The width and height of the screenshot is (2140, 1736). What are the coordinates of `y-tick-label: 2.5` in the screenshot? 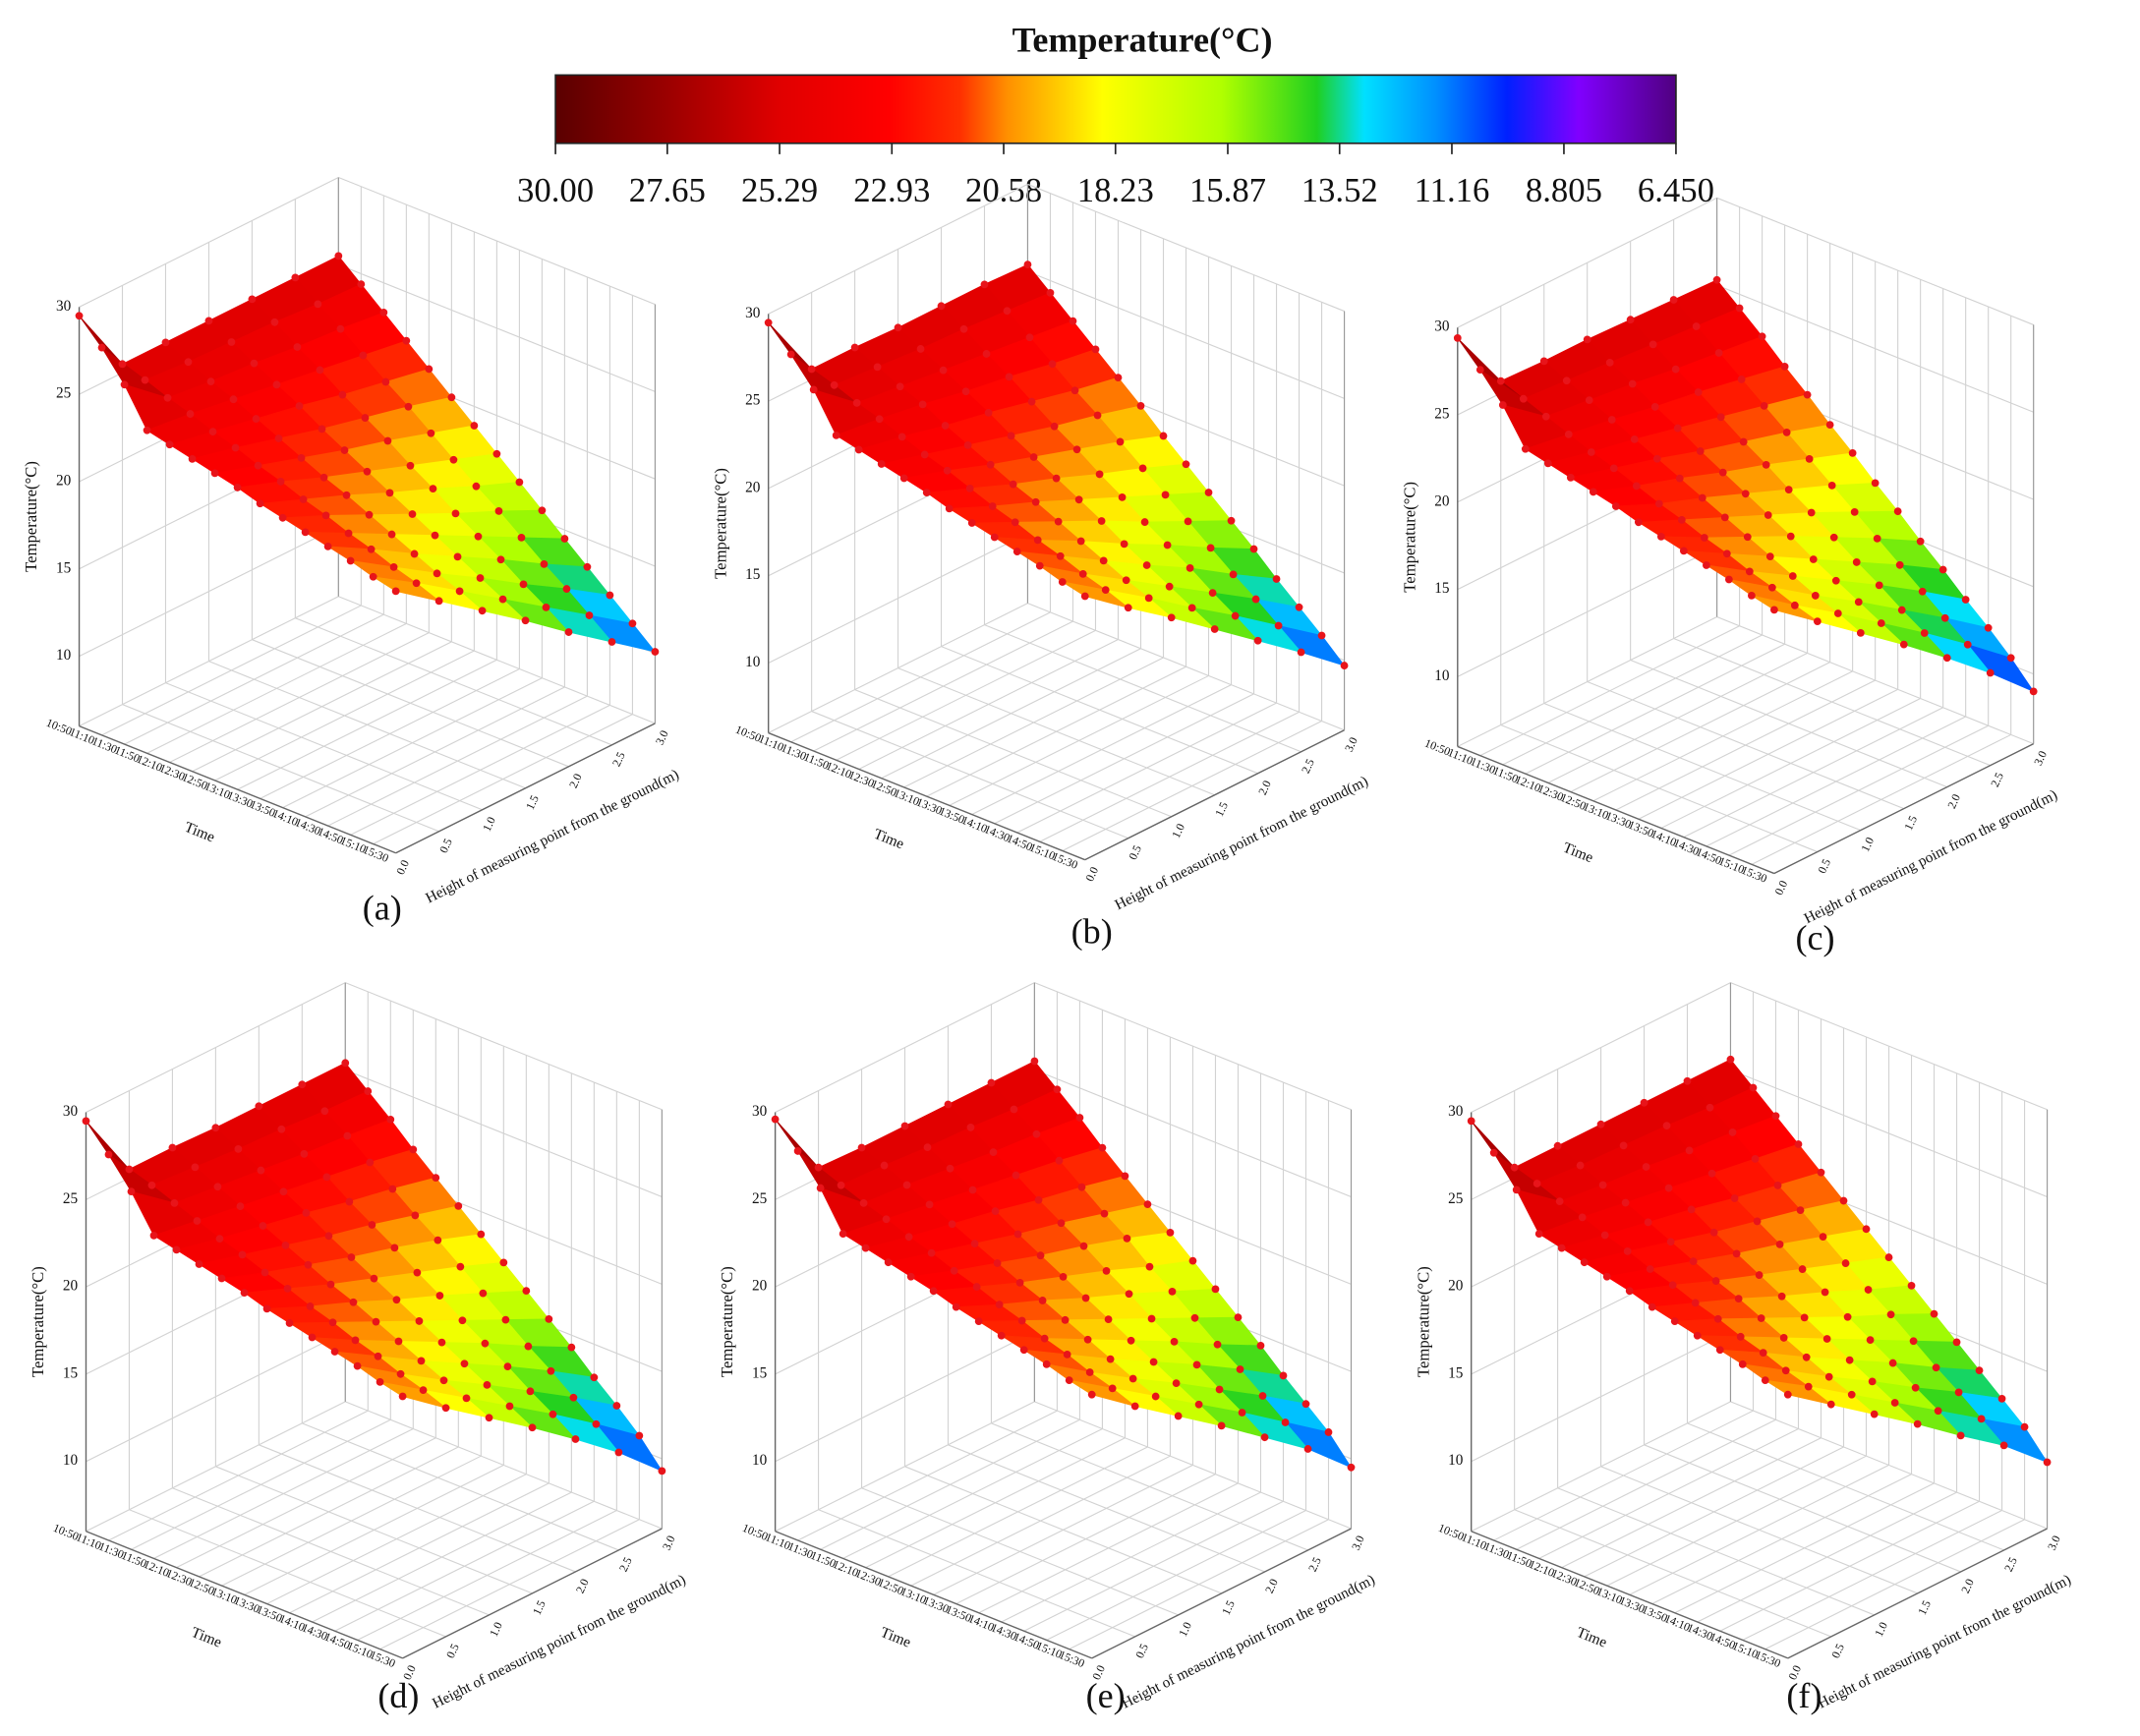 It's located at (1314, 1564).